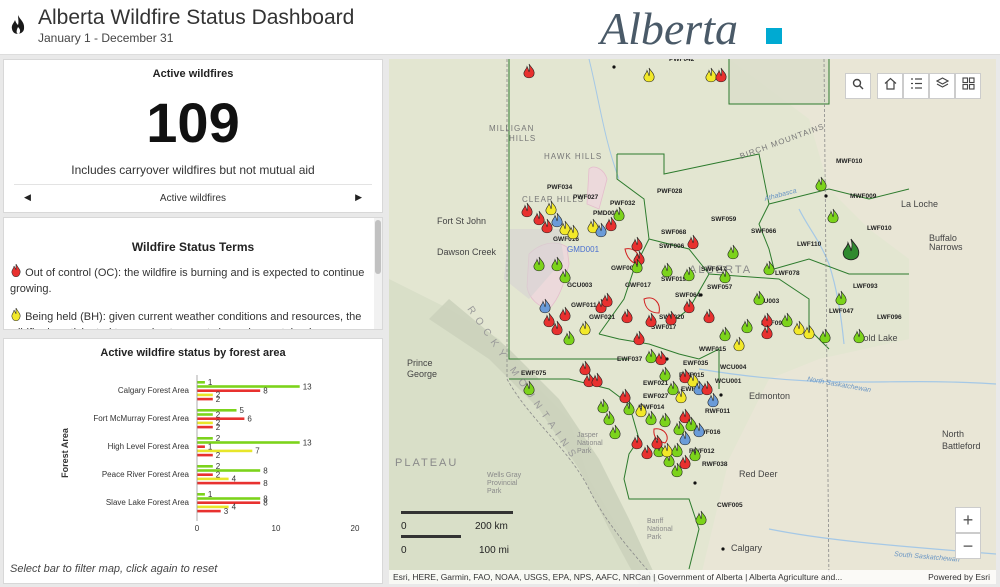  What do you see at coordinates (968, 520) in the screenshot?
I see `zoom-in-button: +` at bounding box center [968, 520].